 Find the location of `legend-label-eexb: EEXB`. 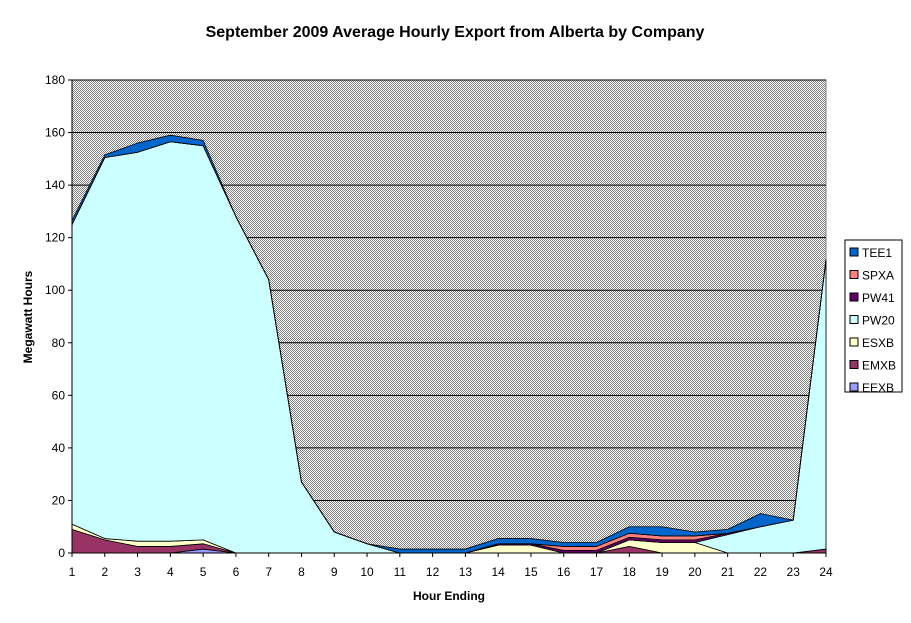

legend-label-eexb: EEXB is located at coordinates (878, 388).